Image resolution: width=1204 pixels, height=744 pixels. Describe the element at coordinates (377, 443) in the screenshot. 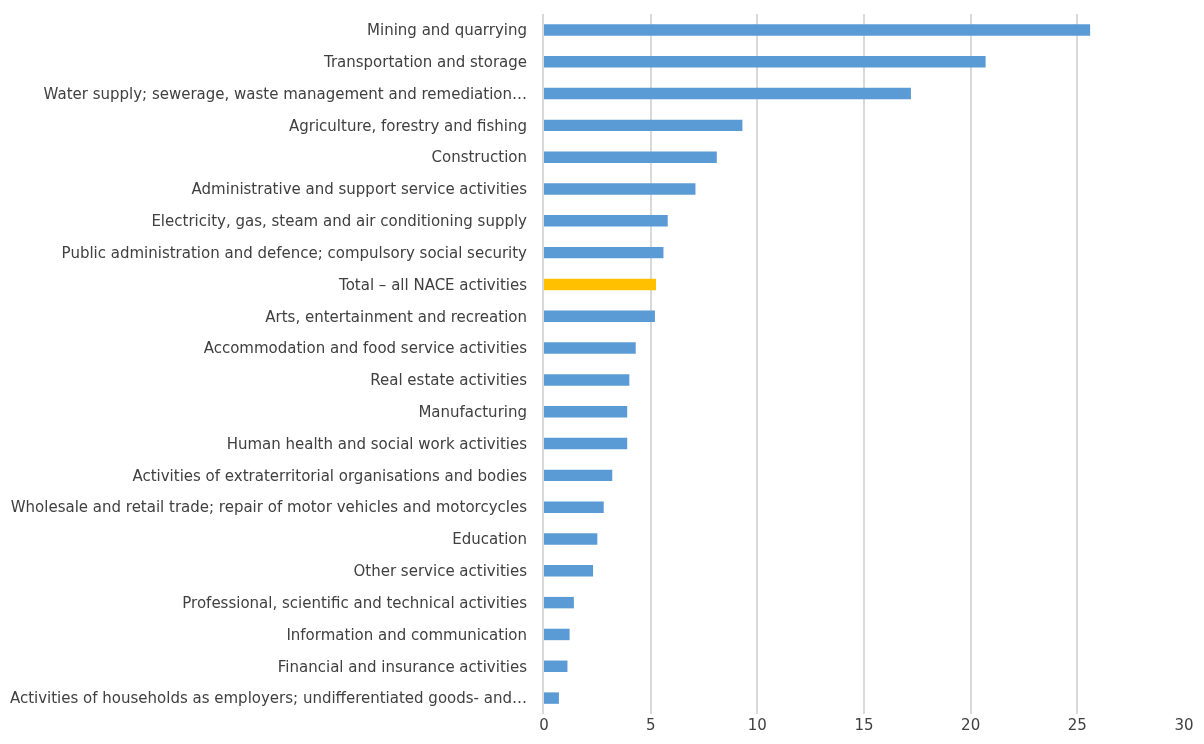

I see `y-tick-label: Human health and social work activities` at that location.